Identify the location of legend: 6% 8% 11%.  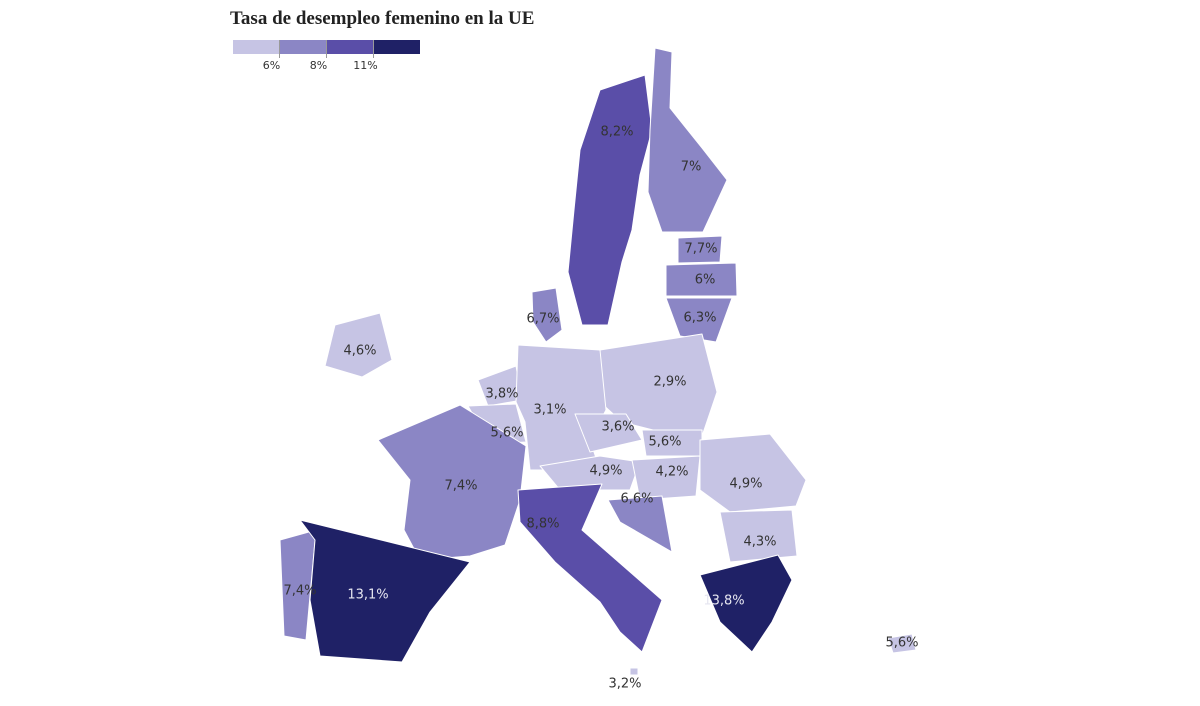
(326, 56).